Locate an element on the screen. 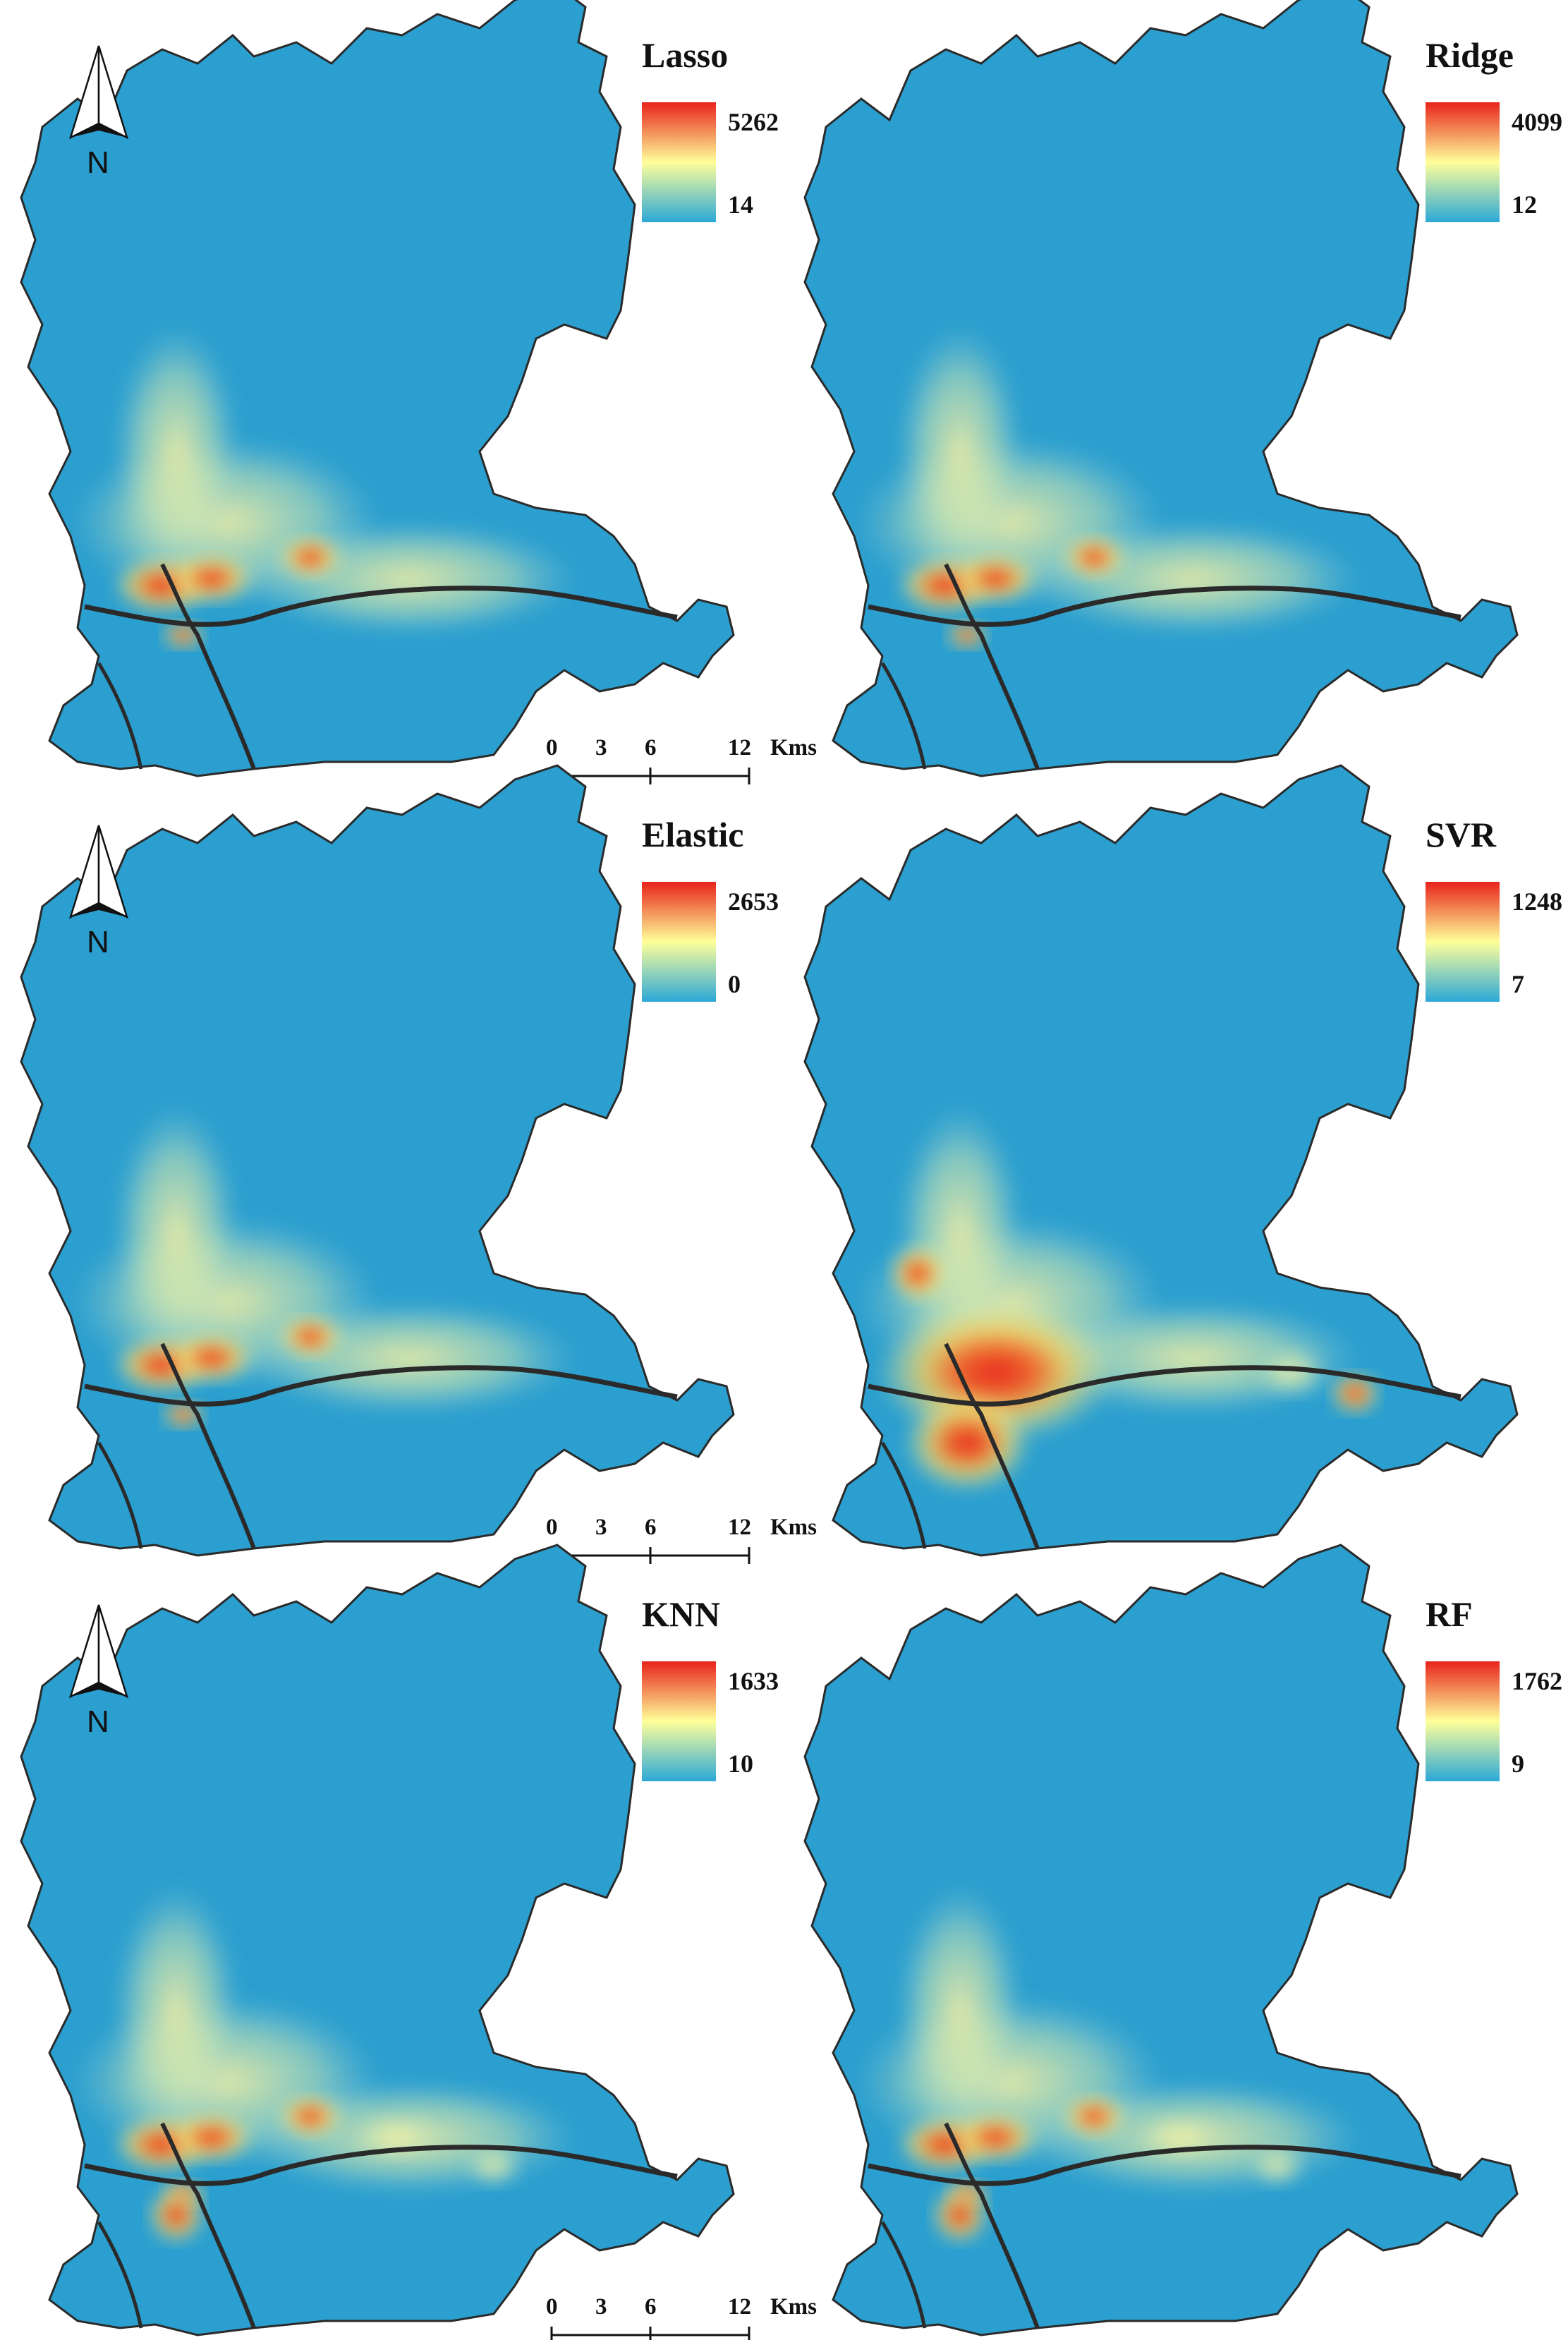 The height and width of the screenshot is (2340, 1568). legend-max-label: 1633 is located at coordinates (753, 1681).